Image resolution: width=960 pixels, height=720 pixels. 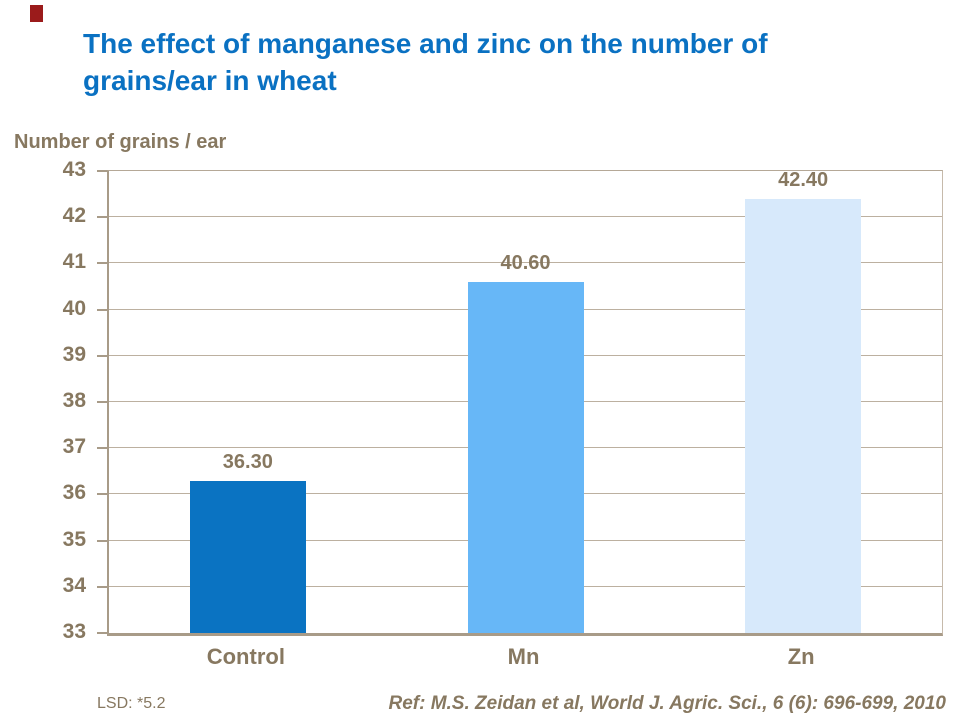 What do you see at coordinates (247, 542) in the screenshot?
I see `bar-control: 36.30` at bounding box center [247, 542].